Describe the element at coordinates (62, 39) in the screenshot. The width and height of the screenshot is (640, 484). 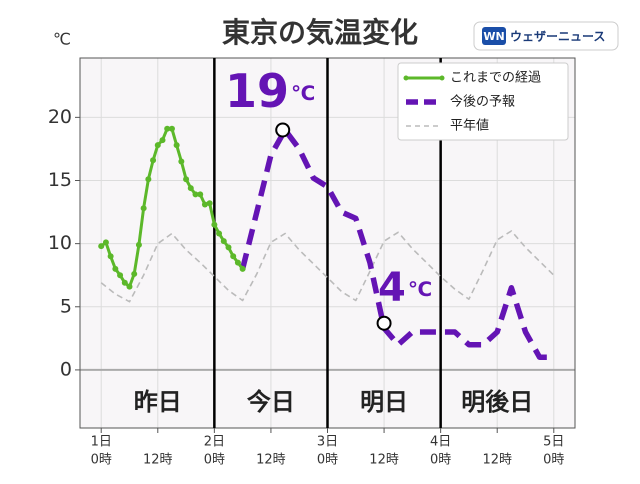
I see `y-unit: ℃` at that location.